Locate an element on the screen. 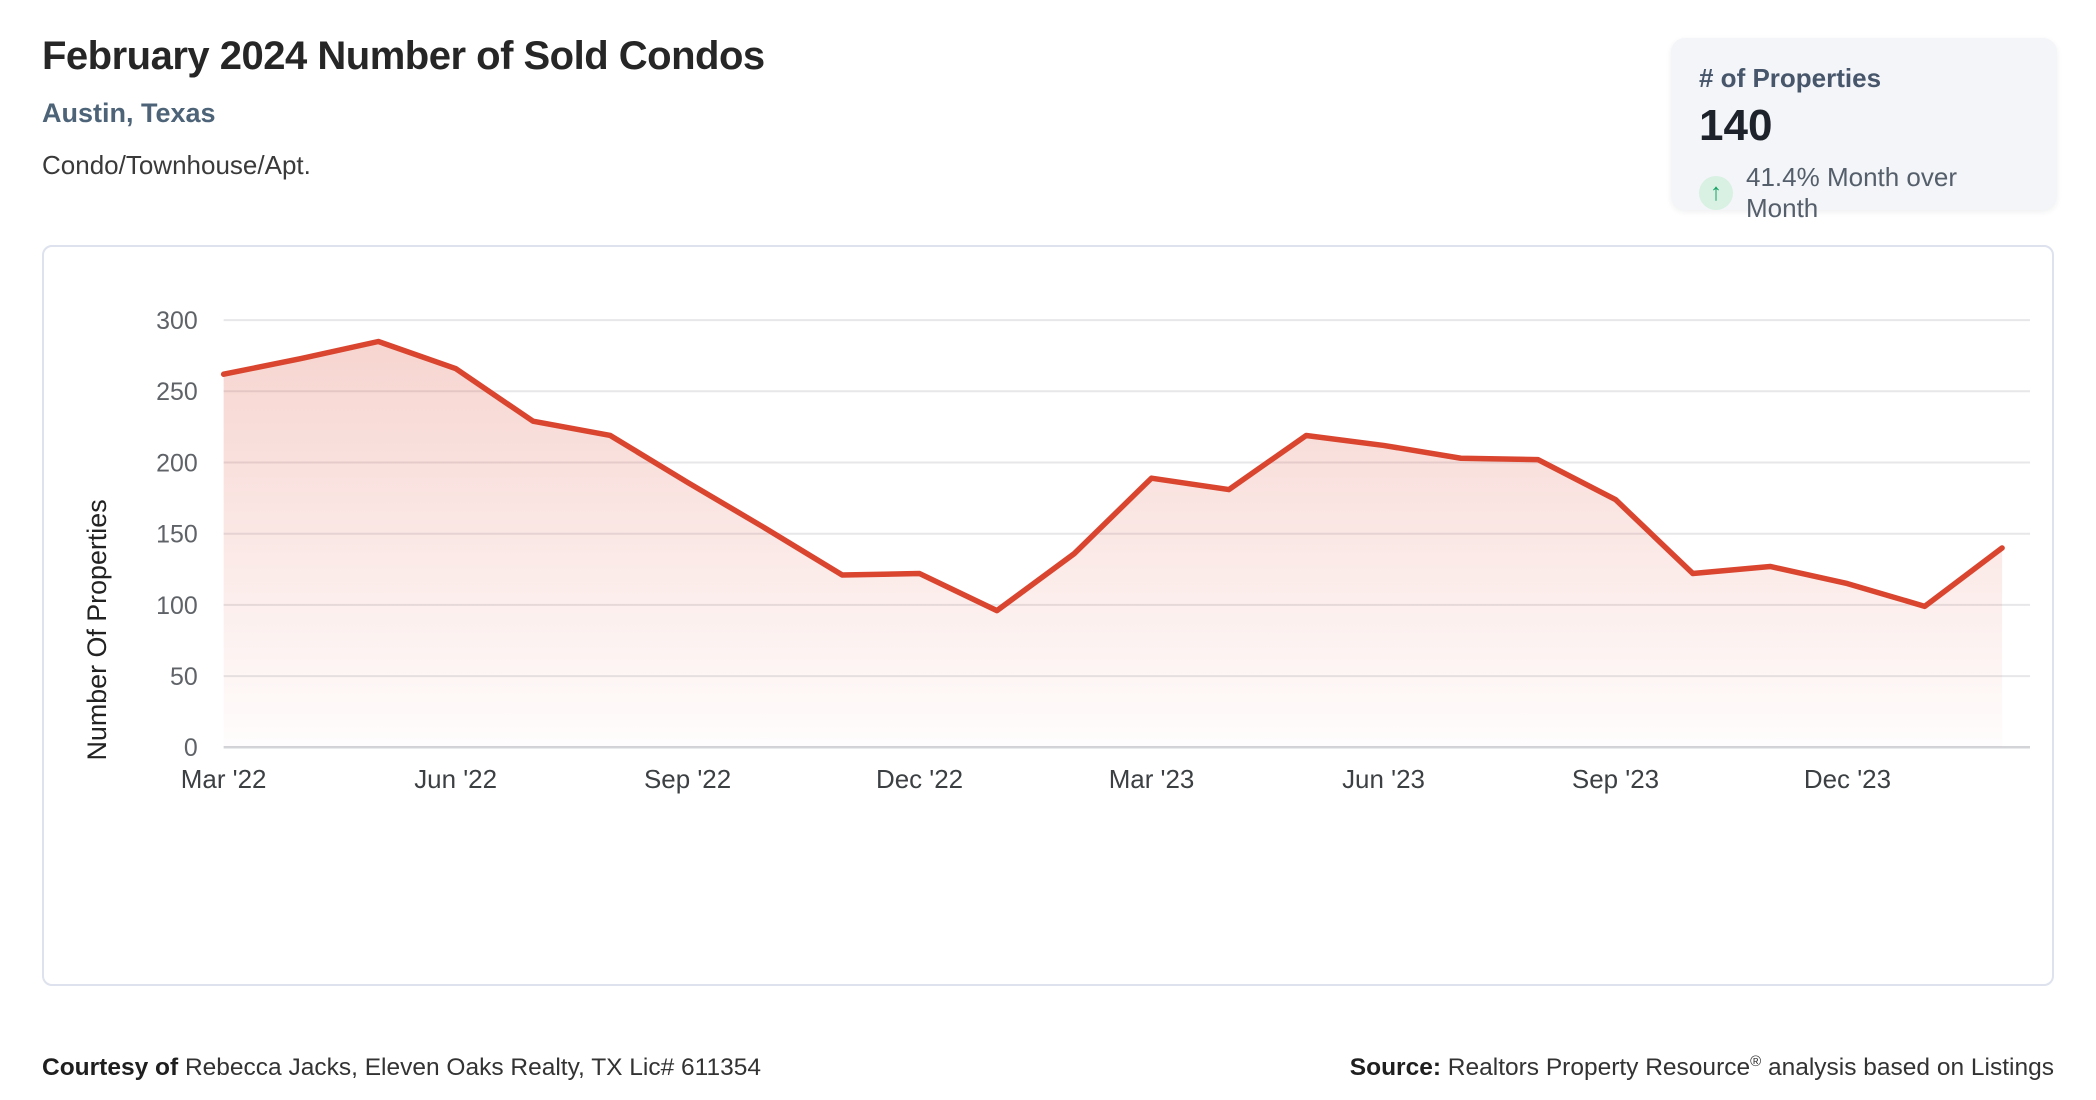  x-tick-label: Mar '23 is located at coordinates (1152, 780).